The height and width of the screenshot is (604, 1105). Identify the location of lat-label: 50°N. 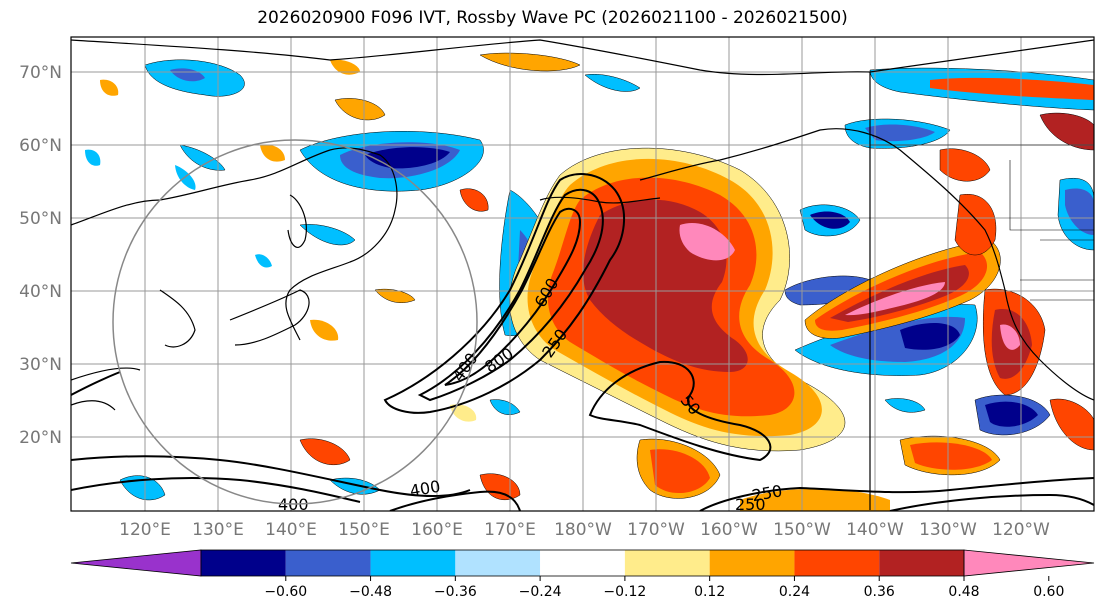
(40, 219).